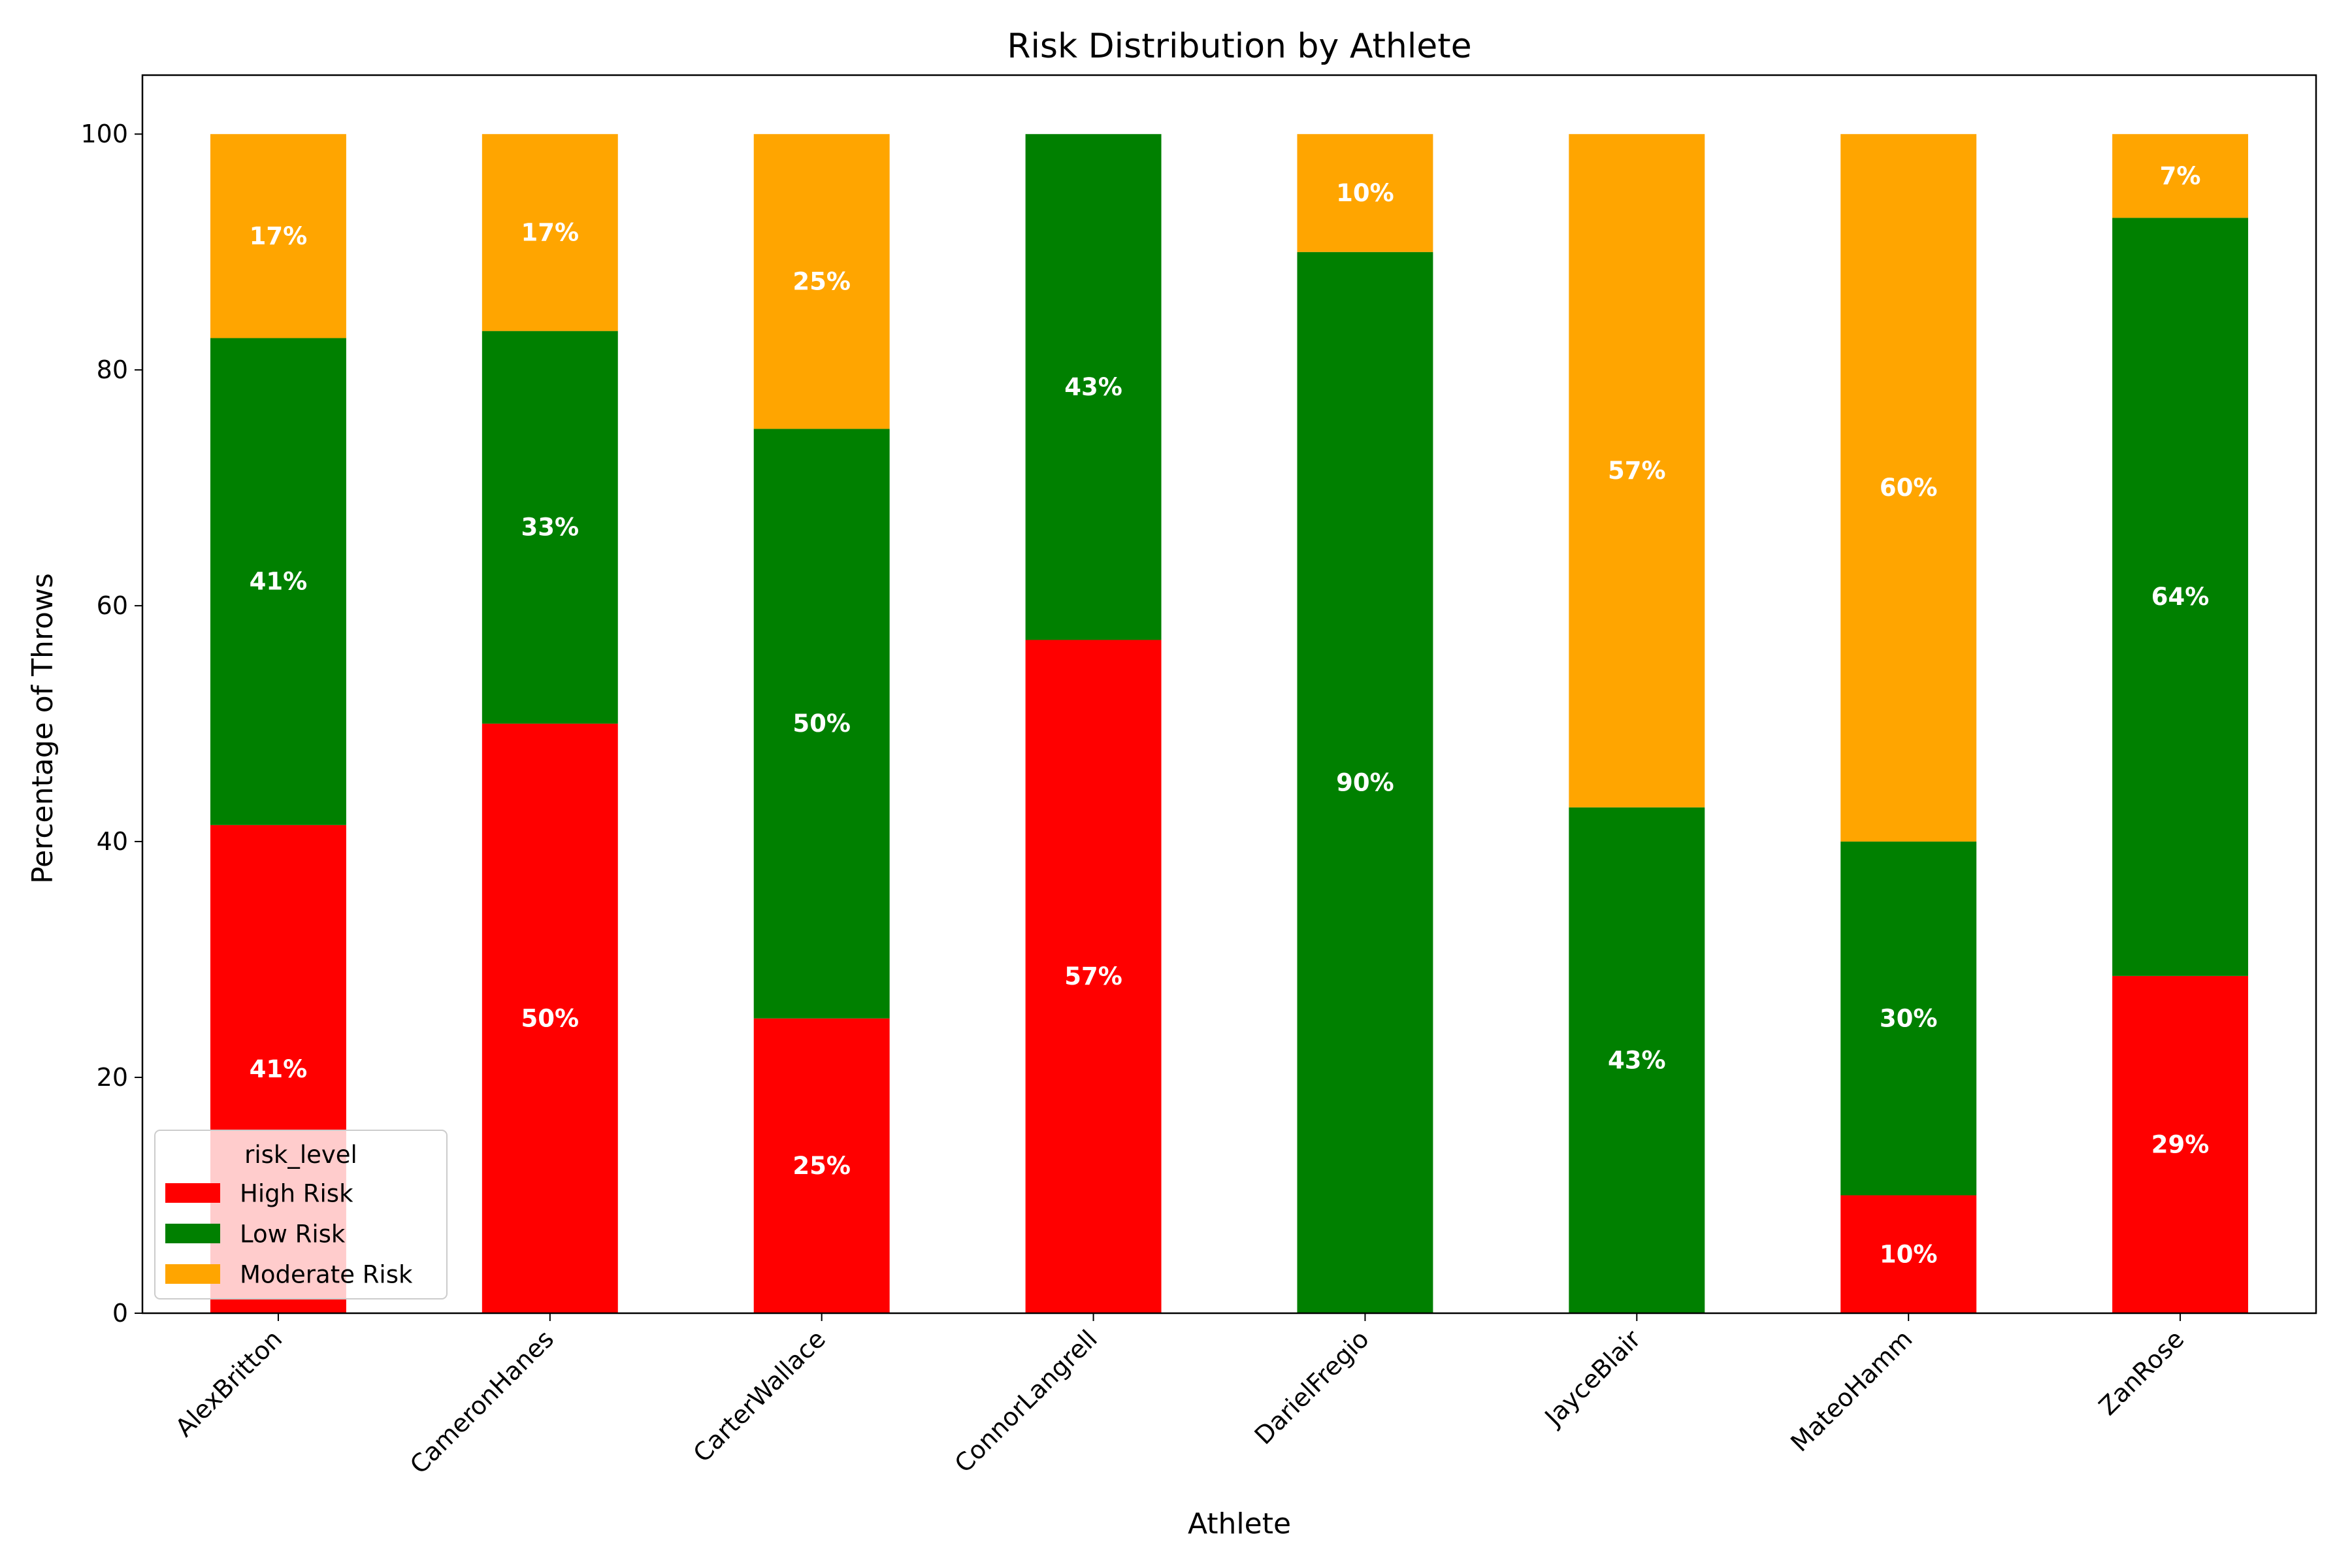 Image resolution: width=2352 pixels, height=1568 pixels. I want to click on bar-ZanRose-high-risk, so click(2180, 1144).